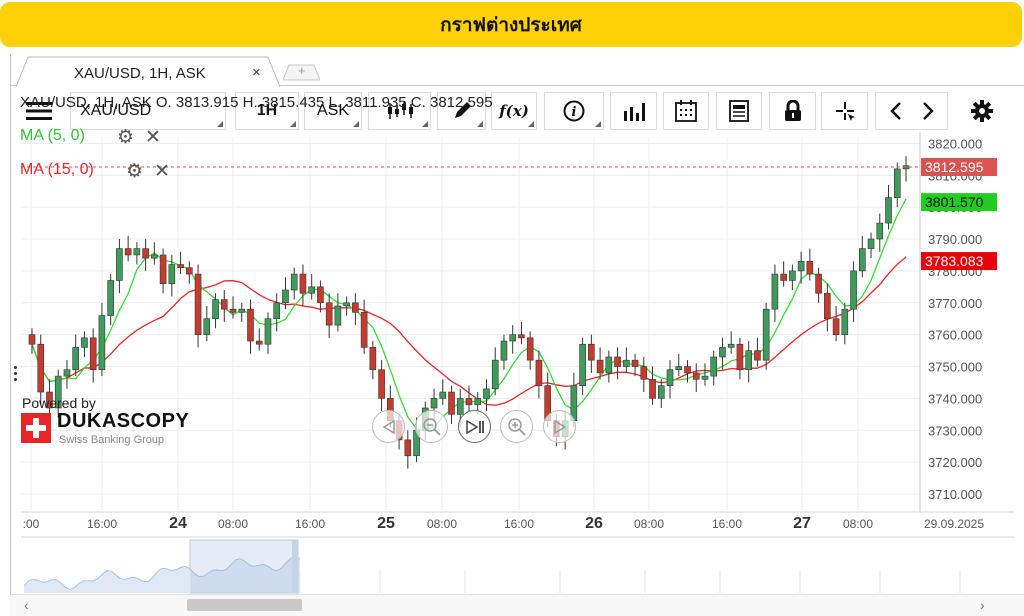 Image resolution: width=1024 pixels, height=616 pixels. What do you see at coordinates (517, 605) in the screenshot?
I see `horizontal-scrollbar: ‹ ›` at bounding box center [517, 605].